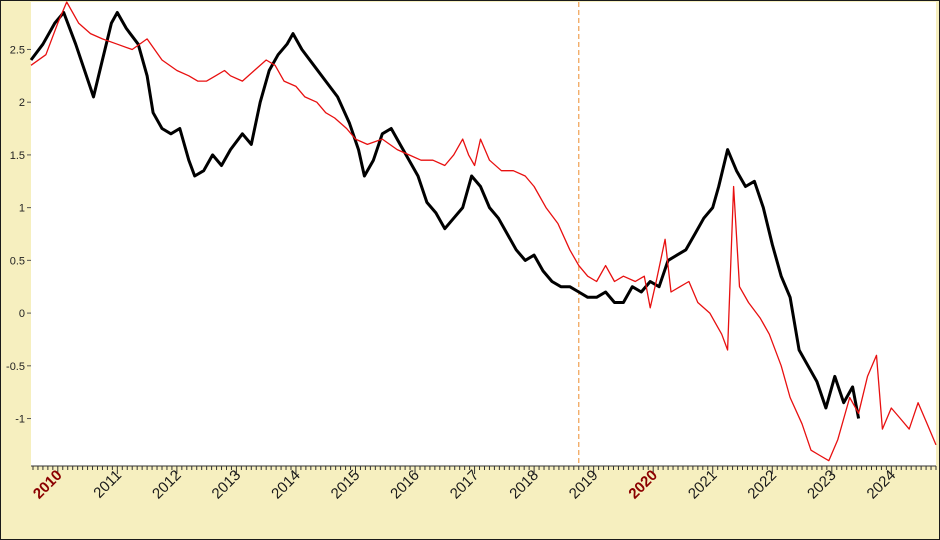 This screenshot has height=540, width=940. Describe the element at coordinates (286, 485) in the screenshot. I see `x-tick-label: 2014` at that location.